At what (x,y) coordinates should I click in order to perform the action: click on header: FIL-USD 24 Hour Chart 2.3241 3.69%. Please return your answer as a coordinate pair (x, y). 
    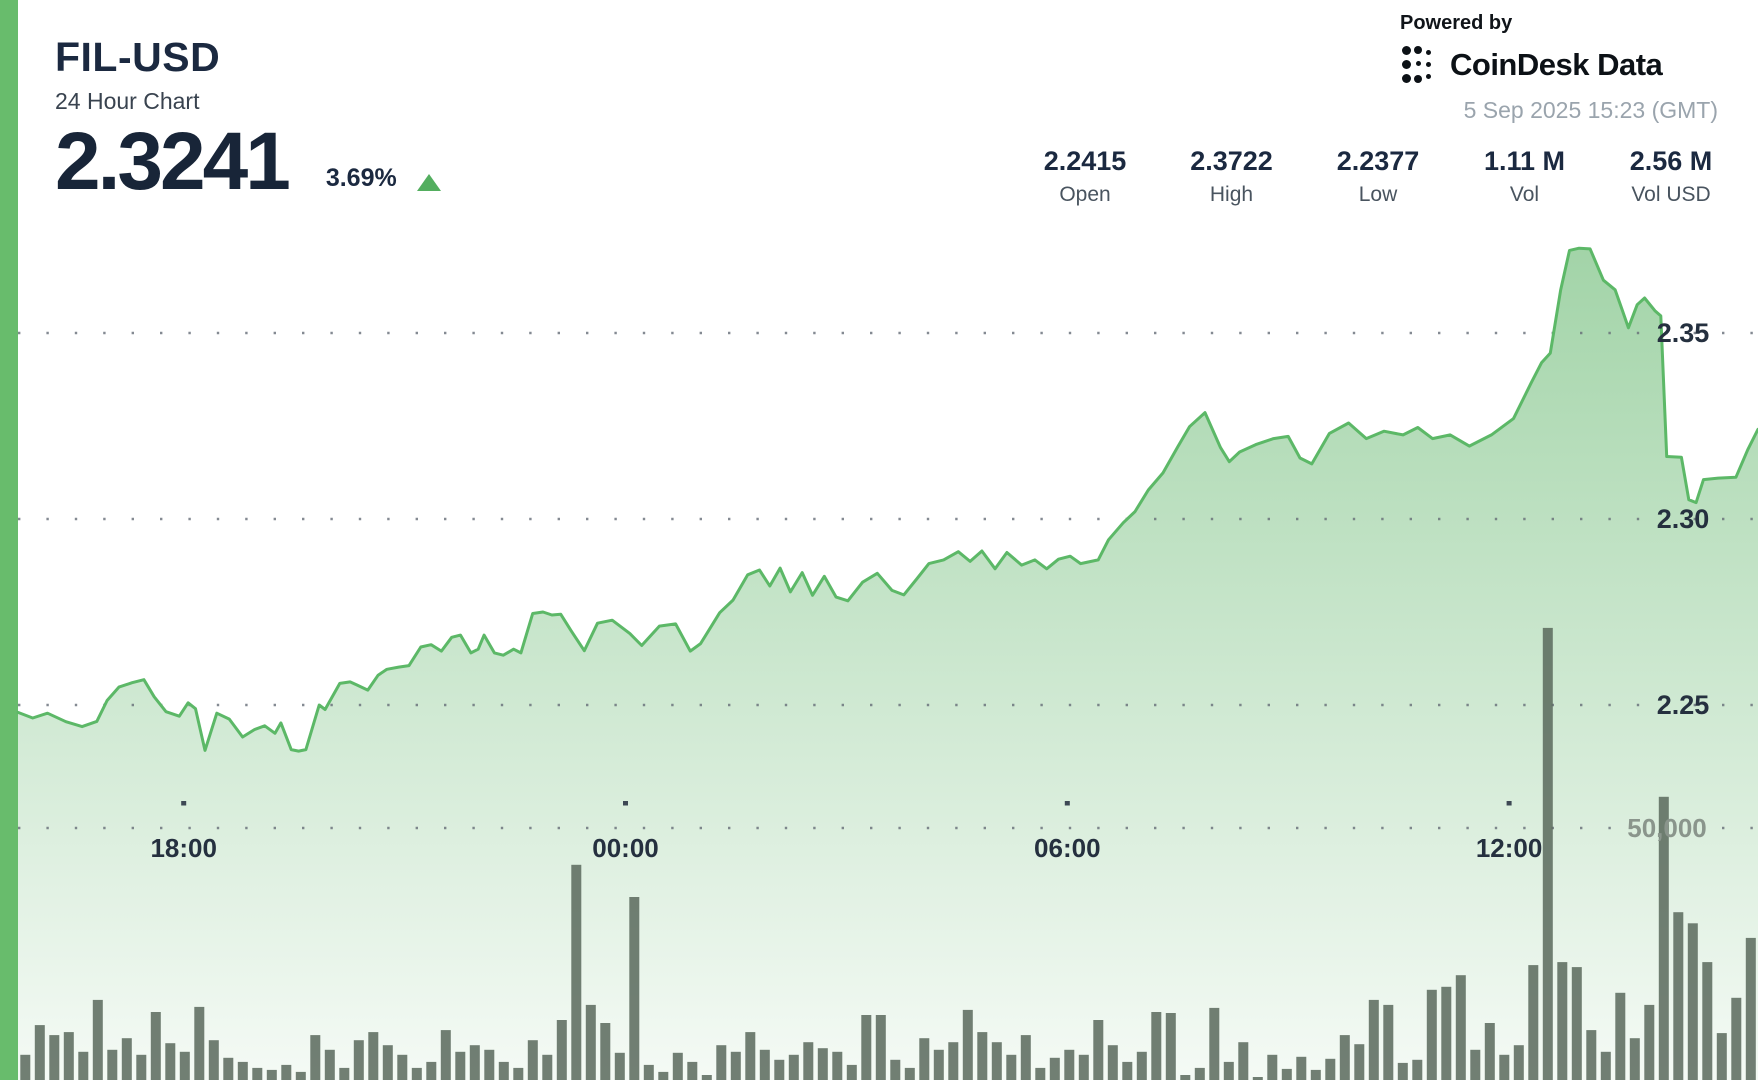
    Looking at the image, I should click on (248, 118).